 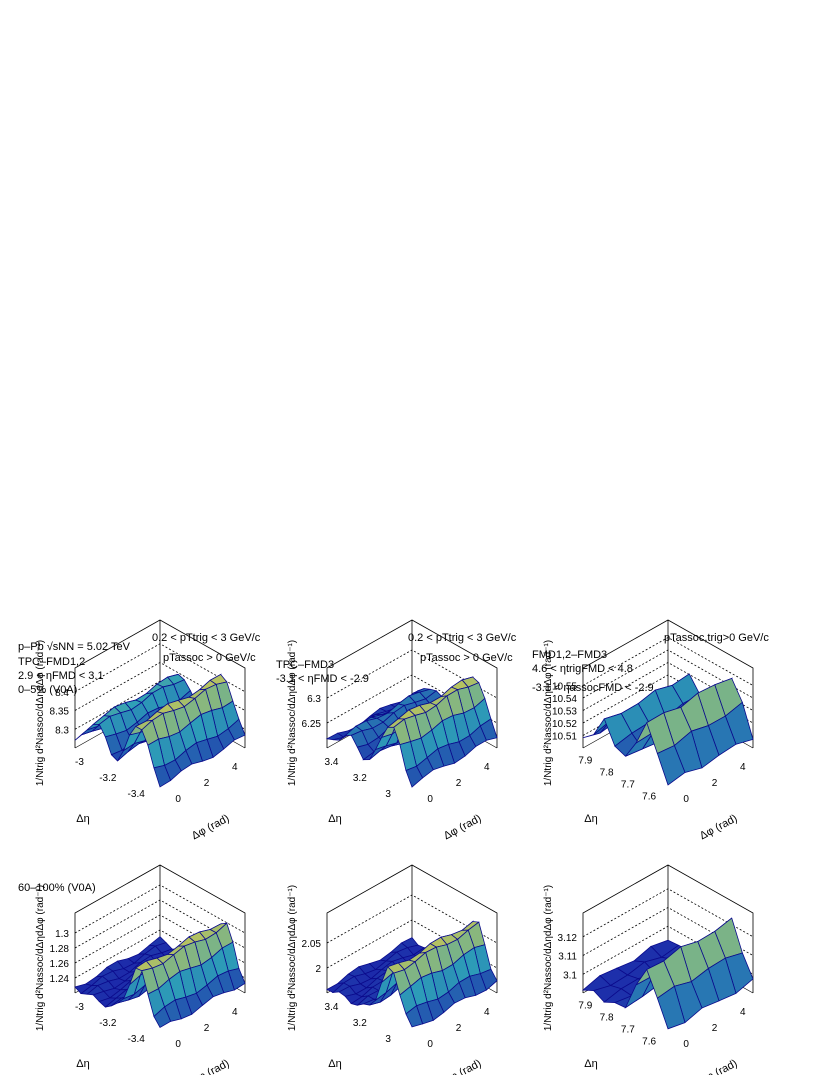 What do you see at coordinates (388, 794) in the screenshot?
I see `y-tick-label: 3` at bounding box center [388, 794].